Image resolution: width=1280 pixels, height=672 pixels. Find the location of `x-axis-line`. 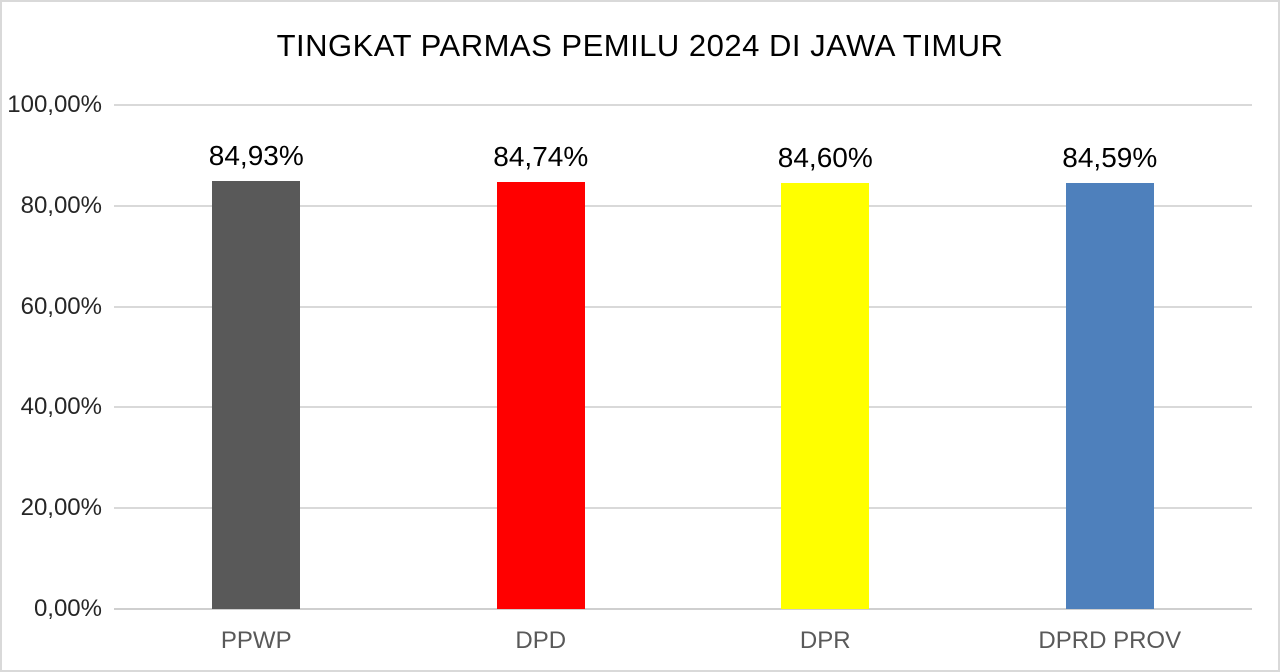

x-axis-line is located at coordinates (683, 609).